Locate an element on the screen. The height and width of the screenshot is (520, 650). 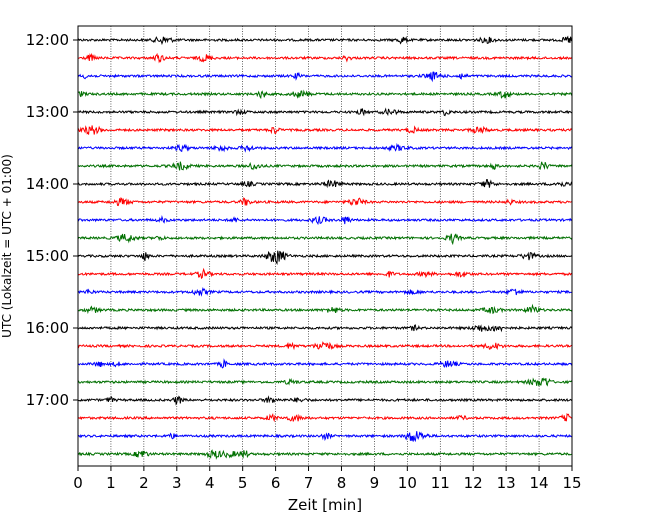
x-tick-label: 11 is located at coordinates (440, 483).